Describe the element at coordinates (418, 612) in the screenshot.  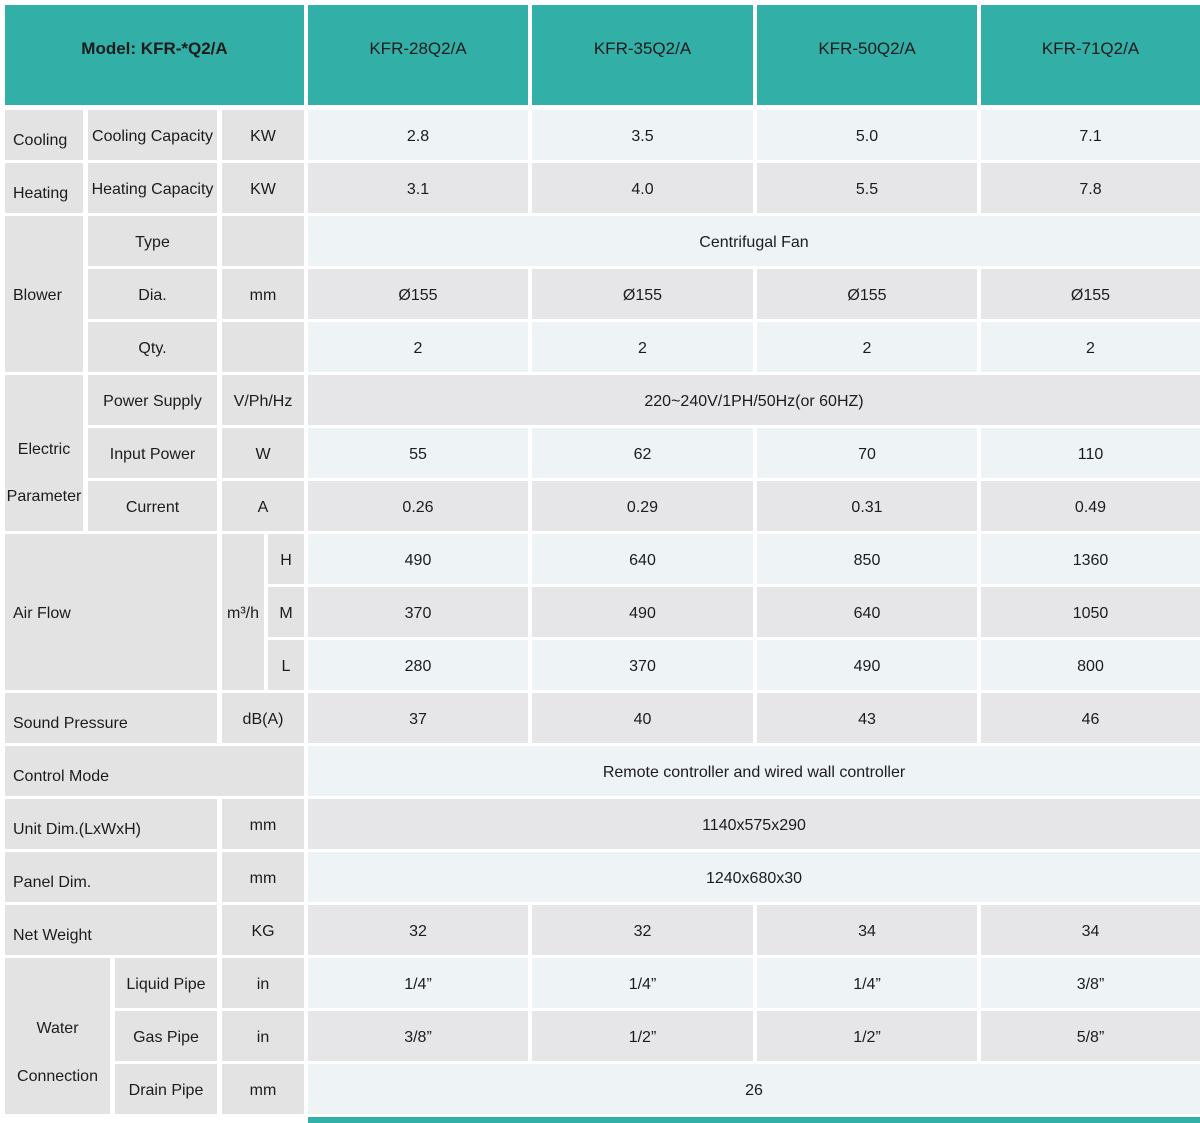
I see `air-flow-m-value-1: 370` at that location.